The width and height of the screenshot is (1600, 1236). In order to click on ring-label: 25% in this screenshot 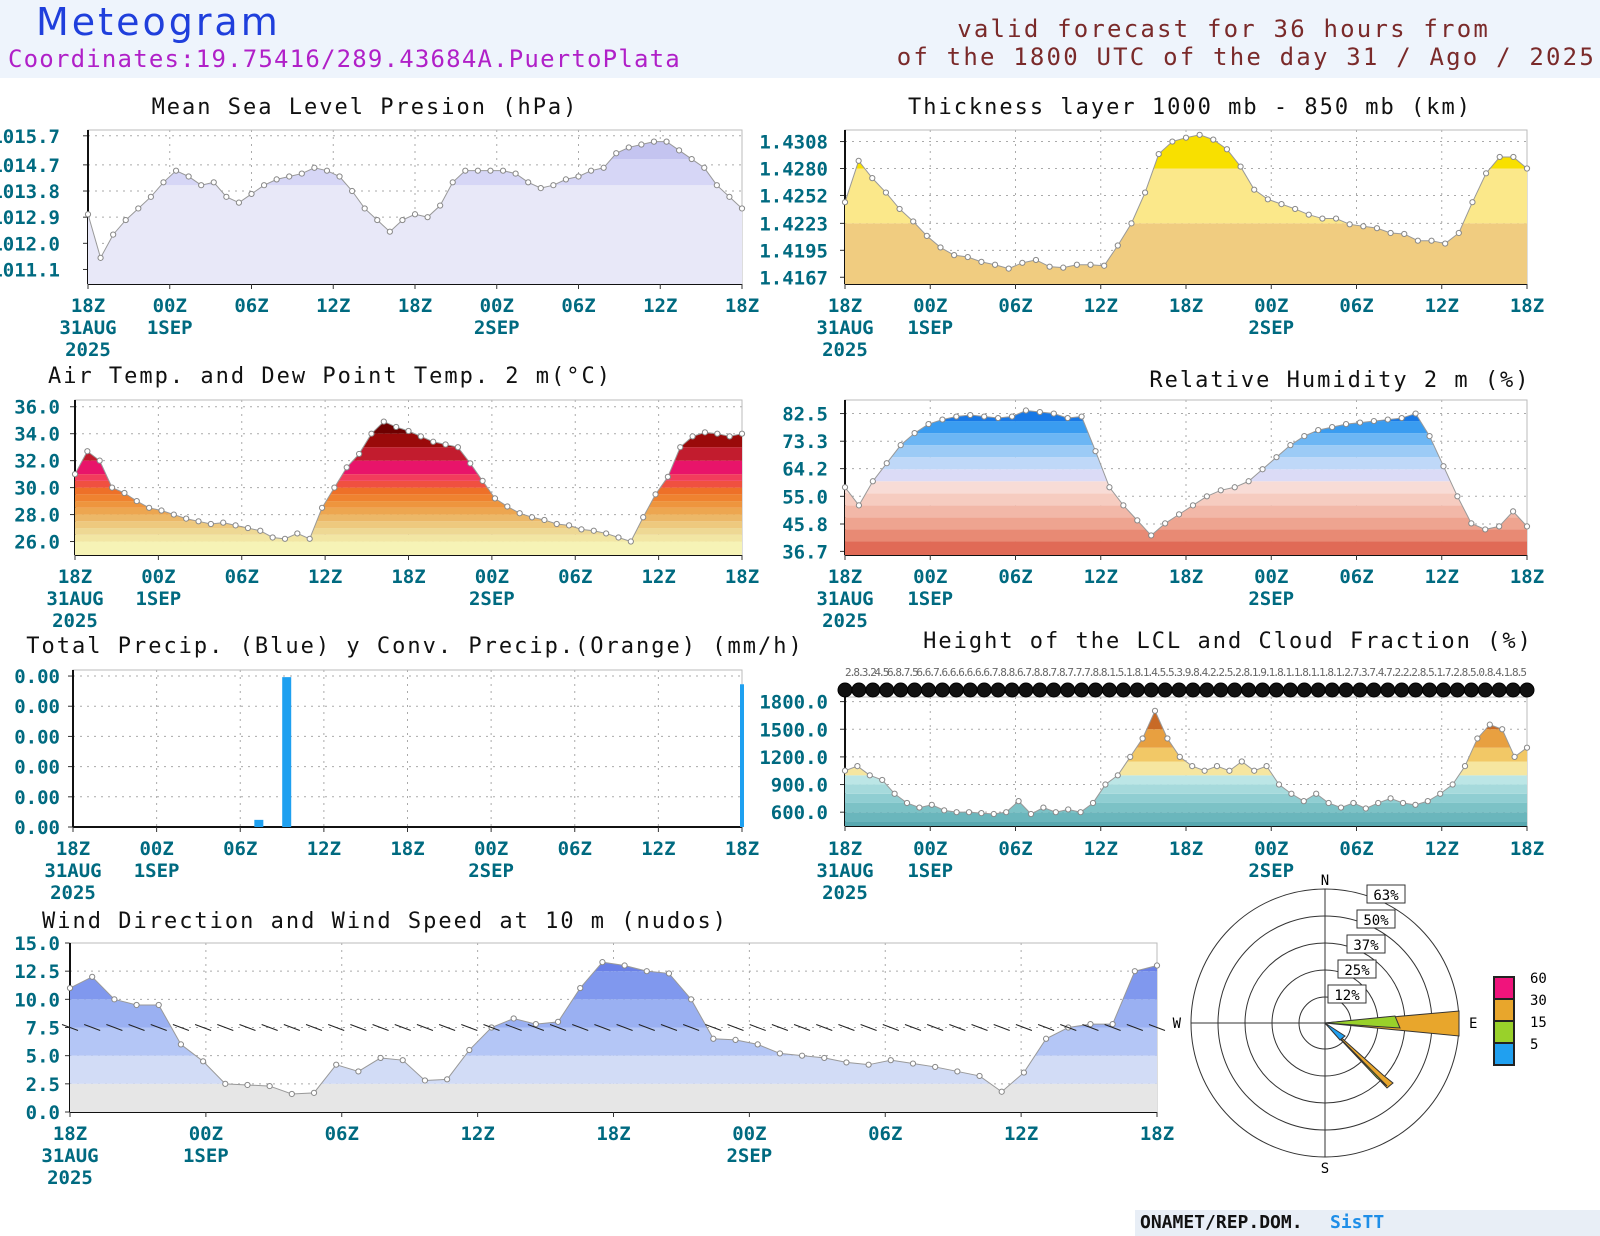, I will do `click(1357, 971)`.